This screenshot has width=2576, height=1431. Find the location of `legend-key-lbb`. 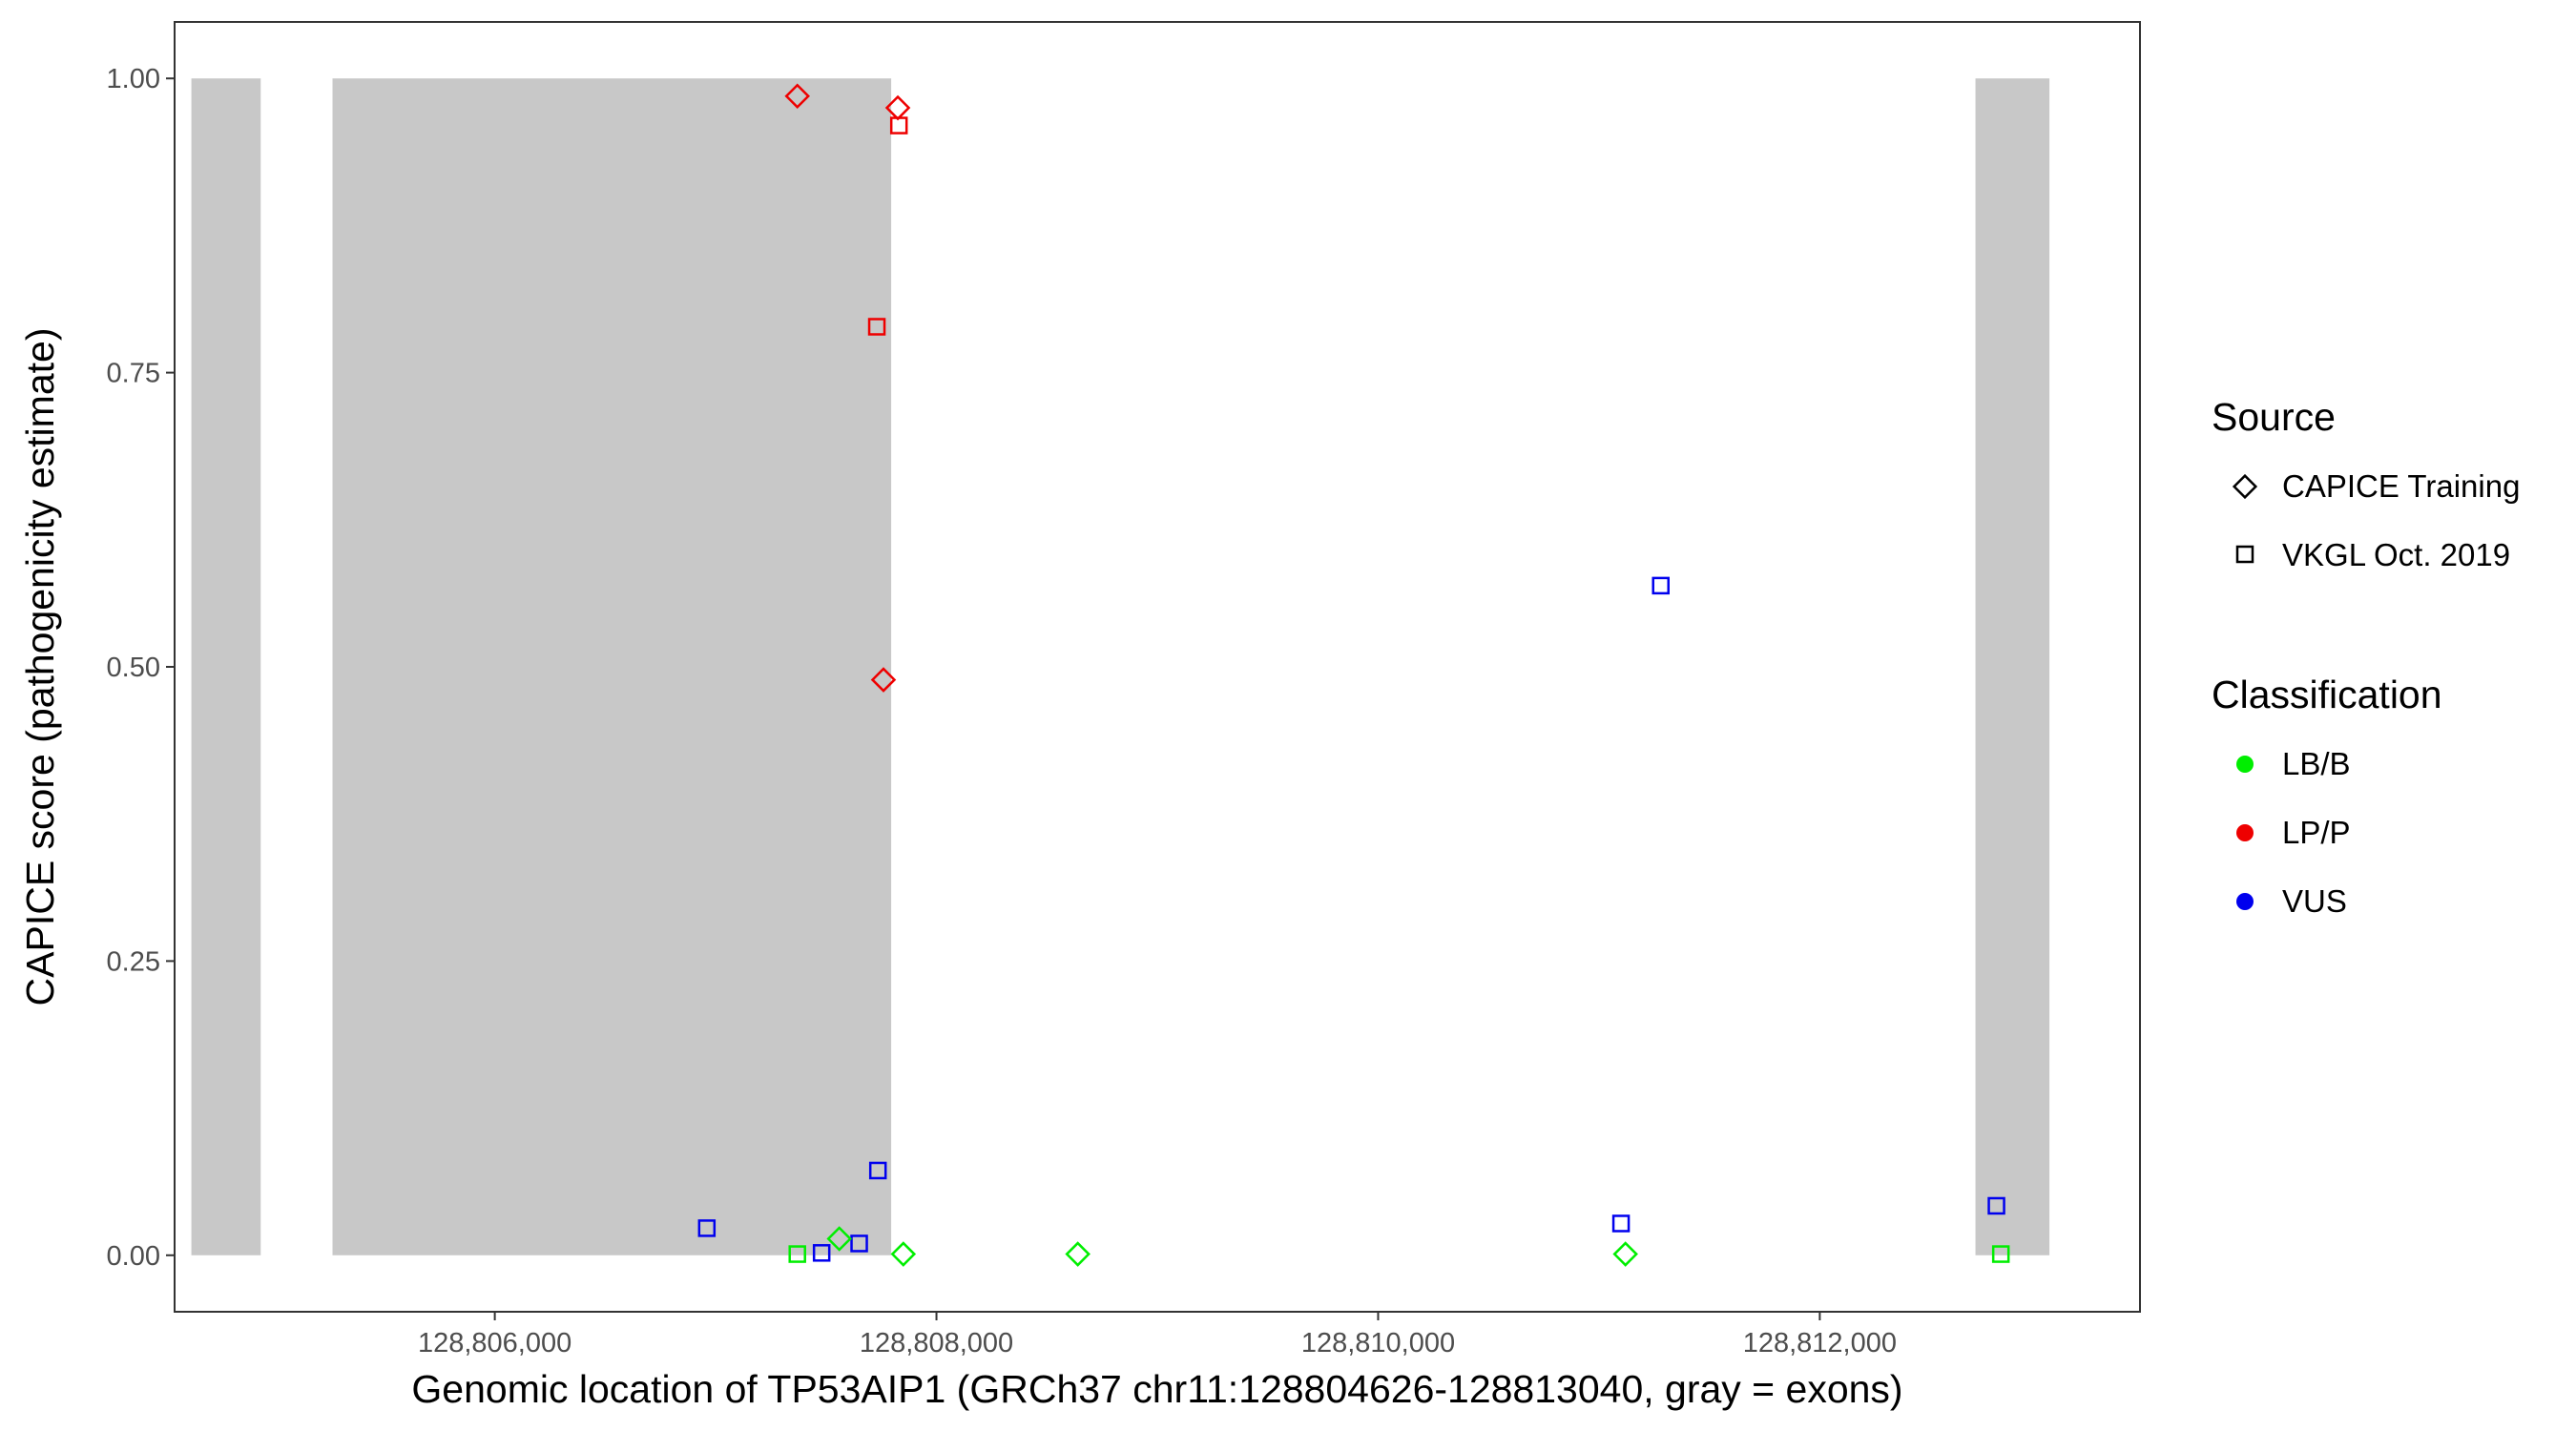

legend-key-lbb is located at coordinates (2245, 764).